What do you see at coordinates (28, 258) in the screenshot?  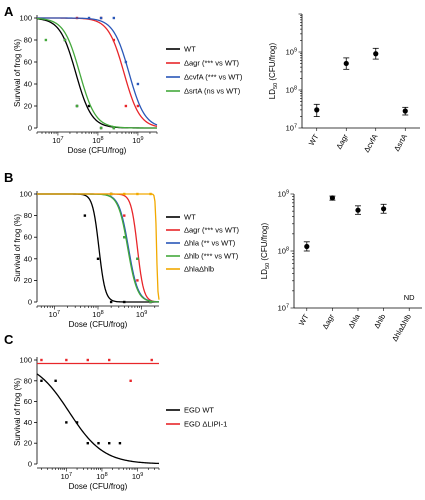 I see `panel-b-y-tick-label: 40` at bounding box center [28, 258].